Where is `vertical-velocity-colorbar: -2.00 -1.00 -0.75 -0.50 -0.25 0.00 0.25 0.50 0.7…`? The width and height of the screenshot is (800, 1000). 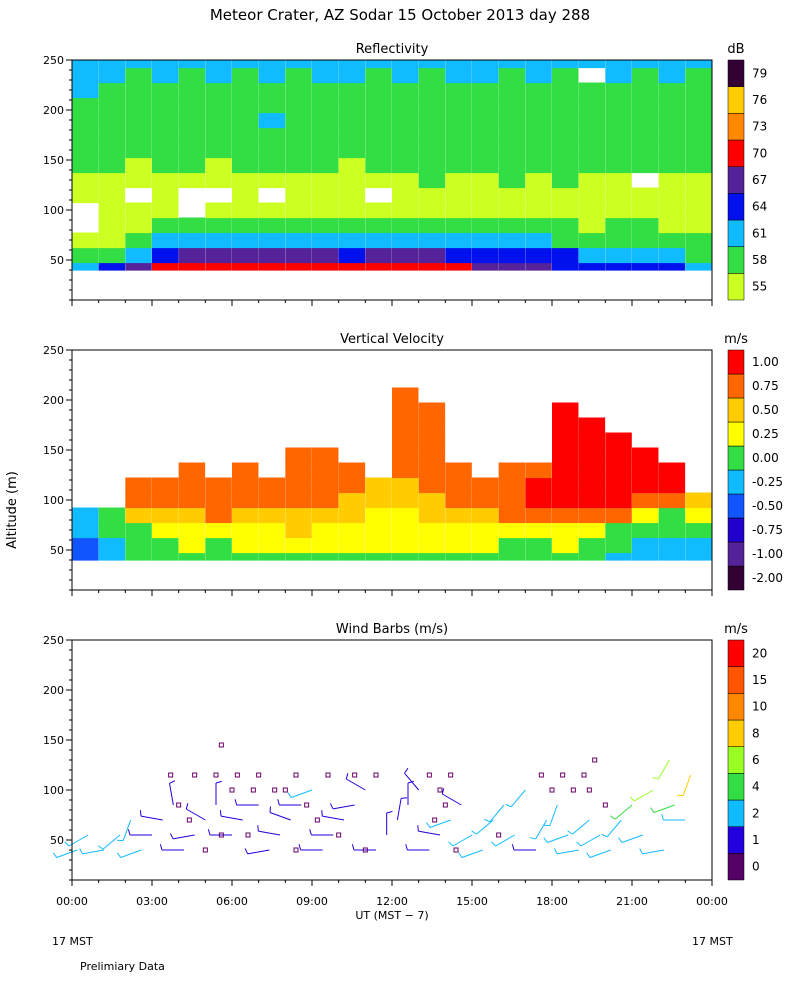 vertical-velocity-colorbar: -2.00 -1.00 -0.75 -0.50 -0.25 0.00 0.25 0.50 0.7… is located at coordinates (755, 470).